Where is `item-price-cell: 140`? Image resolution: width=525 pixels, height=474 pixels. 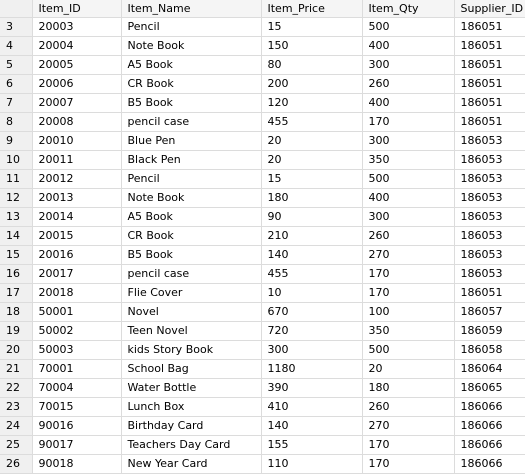
item-price-cell: 140 is located at coordinates (312, 426).